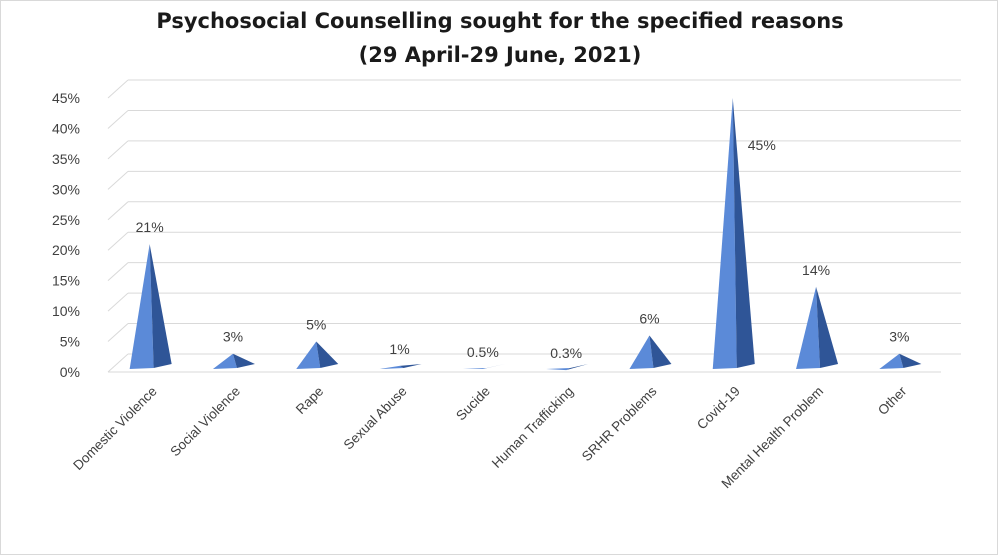 The height and width of the screenshot is (557, 1000). What do you see at coordinates (500, 55) in the screenshot?
I see `chart-subtitle: (29 April-29 June, 2021)` at bounding box center [500, 55].